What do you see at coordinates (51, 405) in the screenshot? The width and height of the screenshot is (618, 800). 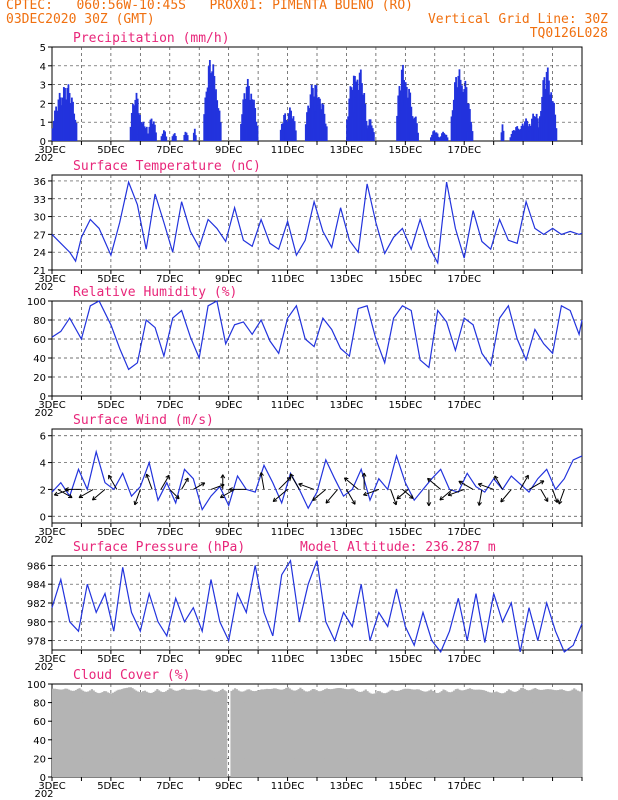 I see `x-tick-label: 3DEC` at bounding box center [51, 405].